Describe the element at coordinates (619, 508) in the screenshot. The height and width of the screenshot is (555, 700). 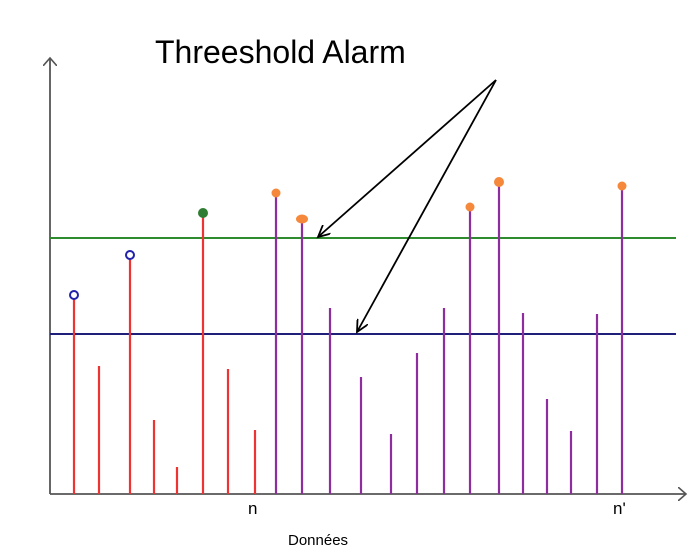
I see `tick-label-n-prime: n'` at that location.